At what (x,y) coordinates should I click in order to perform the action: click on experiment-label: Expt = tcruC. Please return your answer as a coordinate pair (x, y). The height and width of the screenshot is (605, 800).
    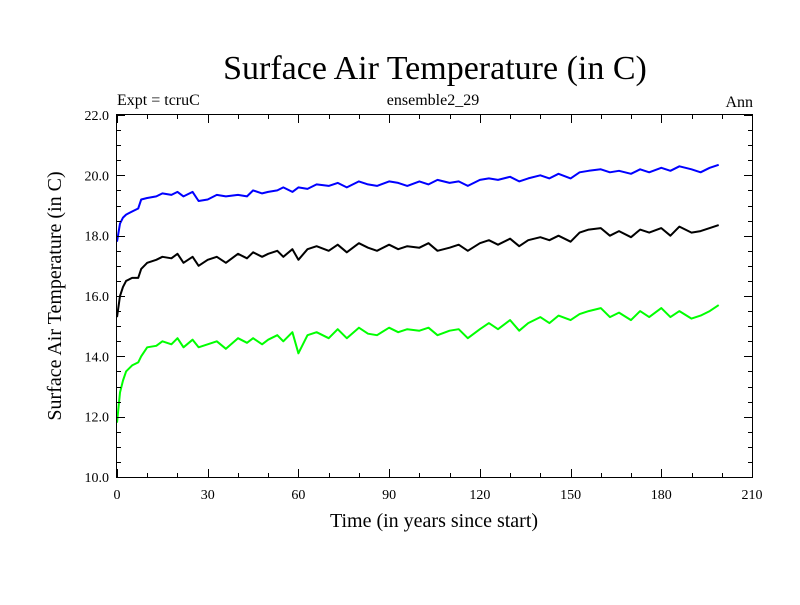
    Looking at the image, I should click on (158, 100).